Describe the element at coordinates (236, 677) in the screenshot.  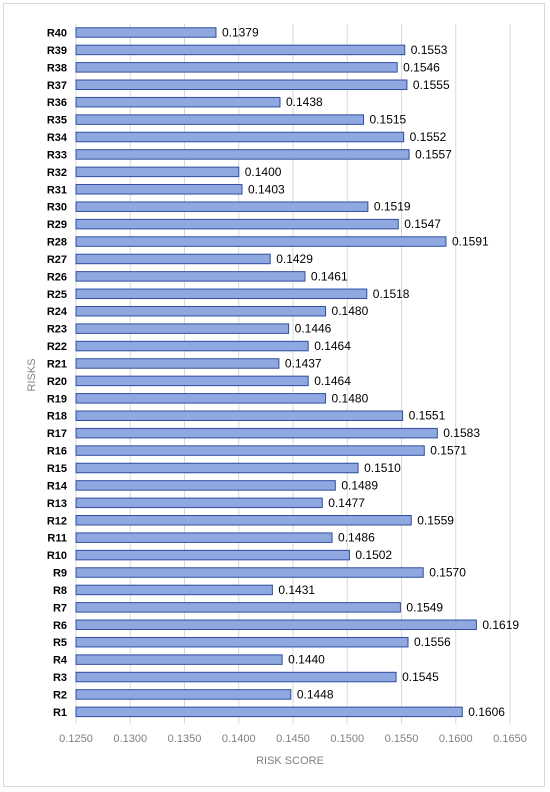
I see `bar-r3` at that location.